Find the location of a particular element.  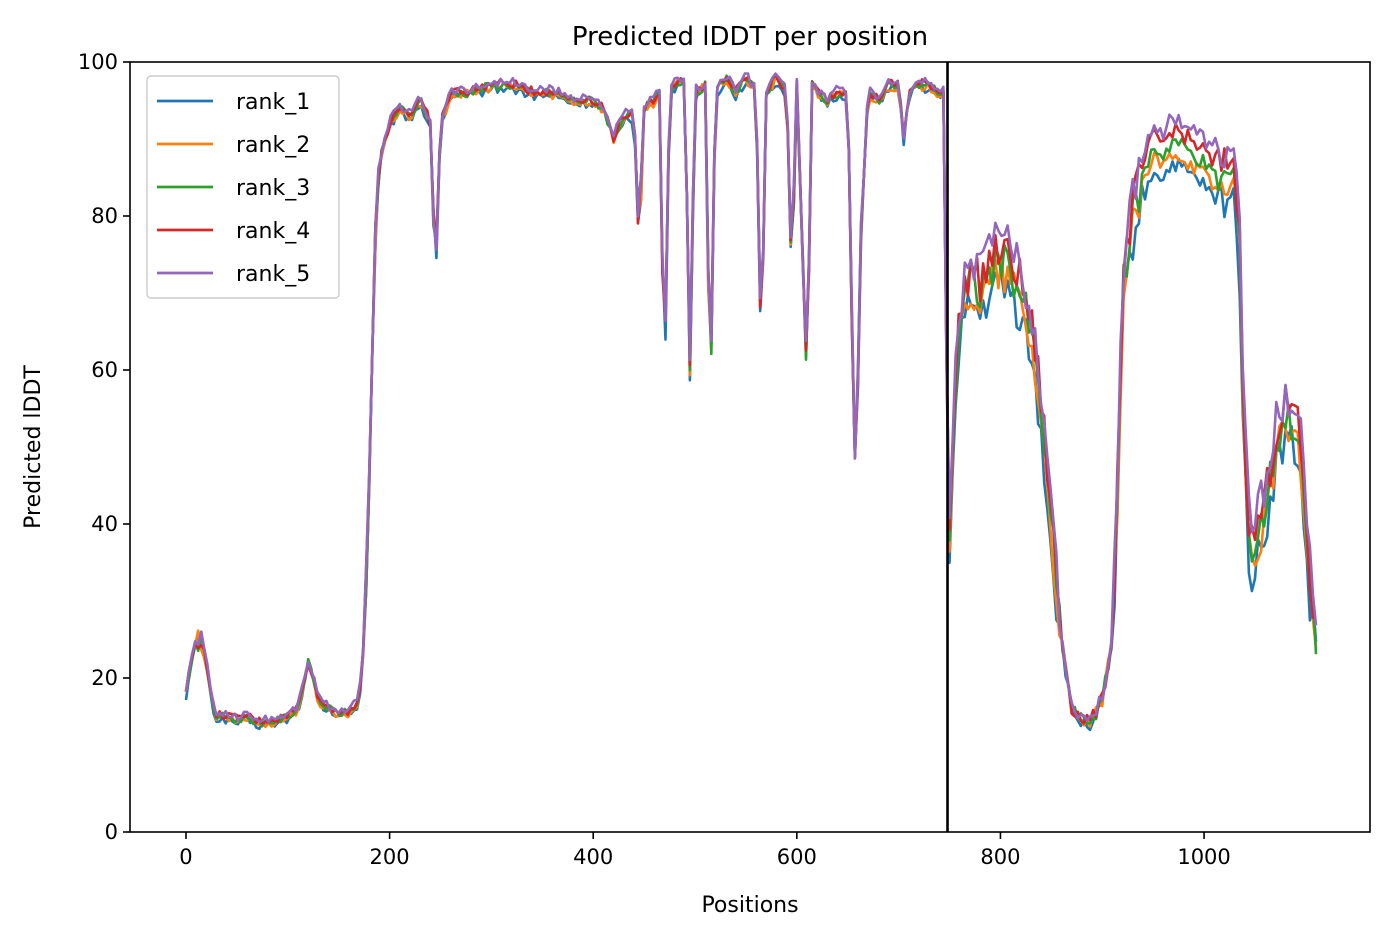

y-tick-label: 80 is located at coordinates (104, 216).